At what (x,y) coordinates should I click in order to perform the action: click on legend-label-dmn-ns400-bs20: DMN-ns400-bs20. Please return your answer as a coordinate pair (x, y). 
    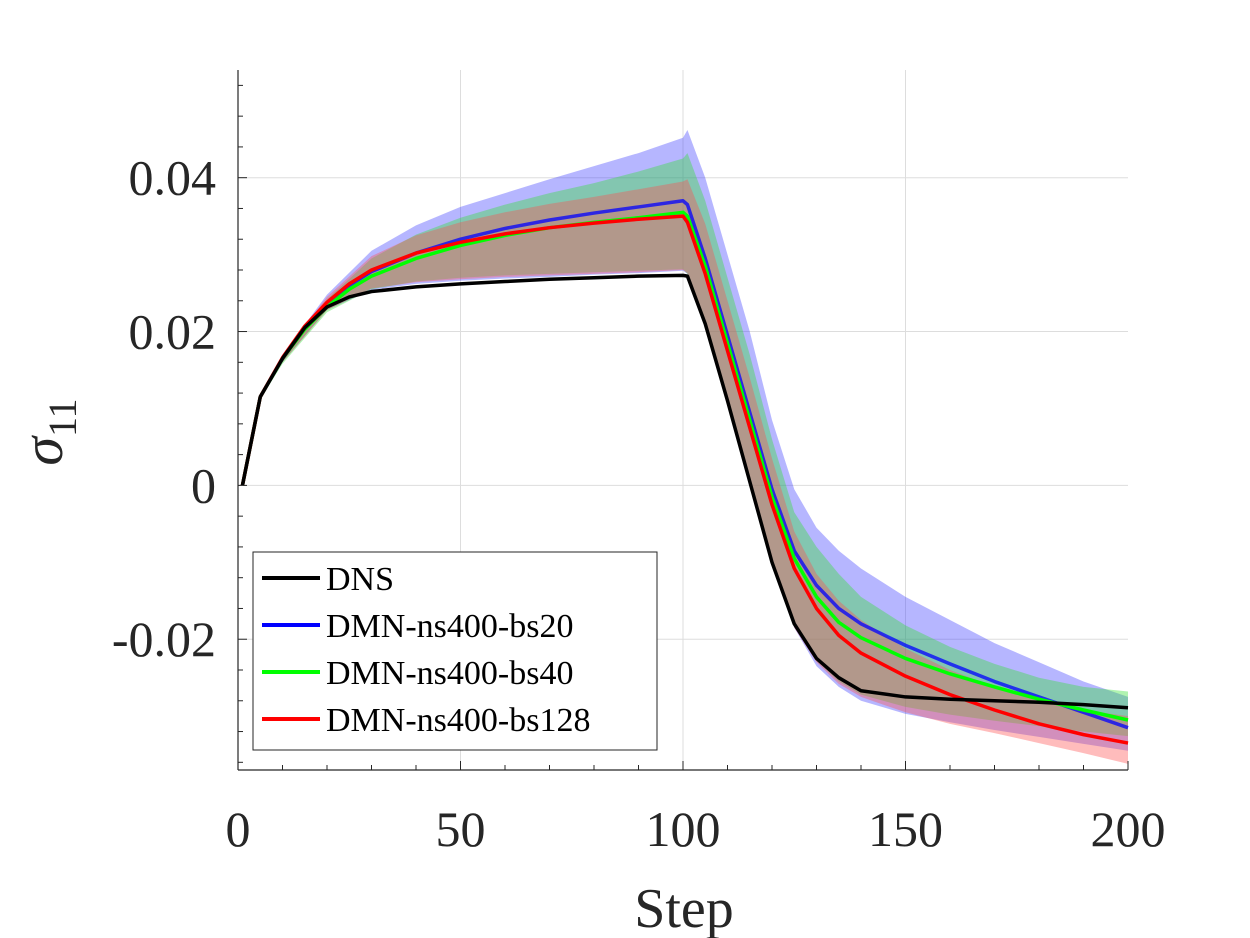
    Looking at the image, I should click on (449, 626).